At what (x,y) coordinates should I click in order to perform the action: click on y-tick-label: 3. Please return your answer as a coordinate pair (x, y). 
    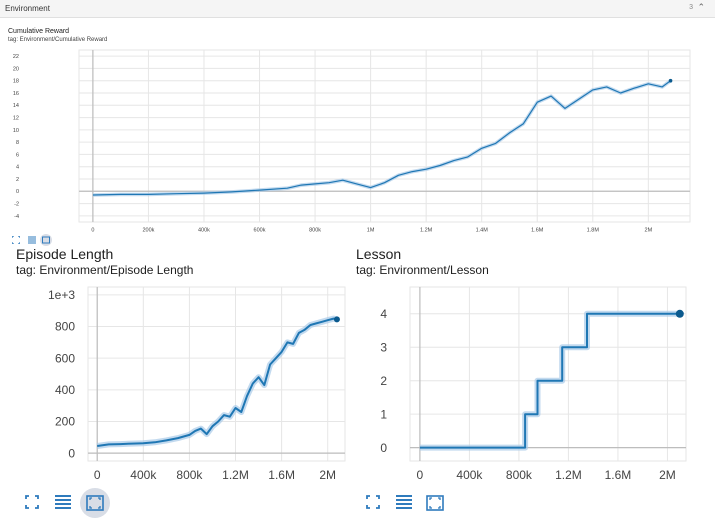
    Looking at the image, I should click on (383, 347).